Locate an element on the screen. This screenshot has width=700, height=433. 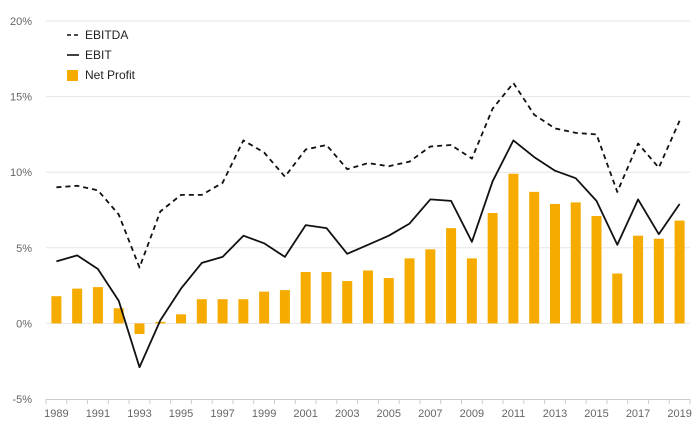
y-tick-label: 15% is located at coordinates (21, 98).